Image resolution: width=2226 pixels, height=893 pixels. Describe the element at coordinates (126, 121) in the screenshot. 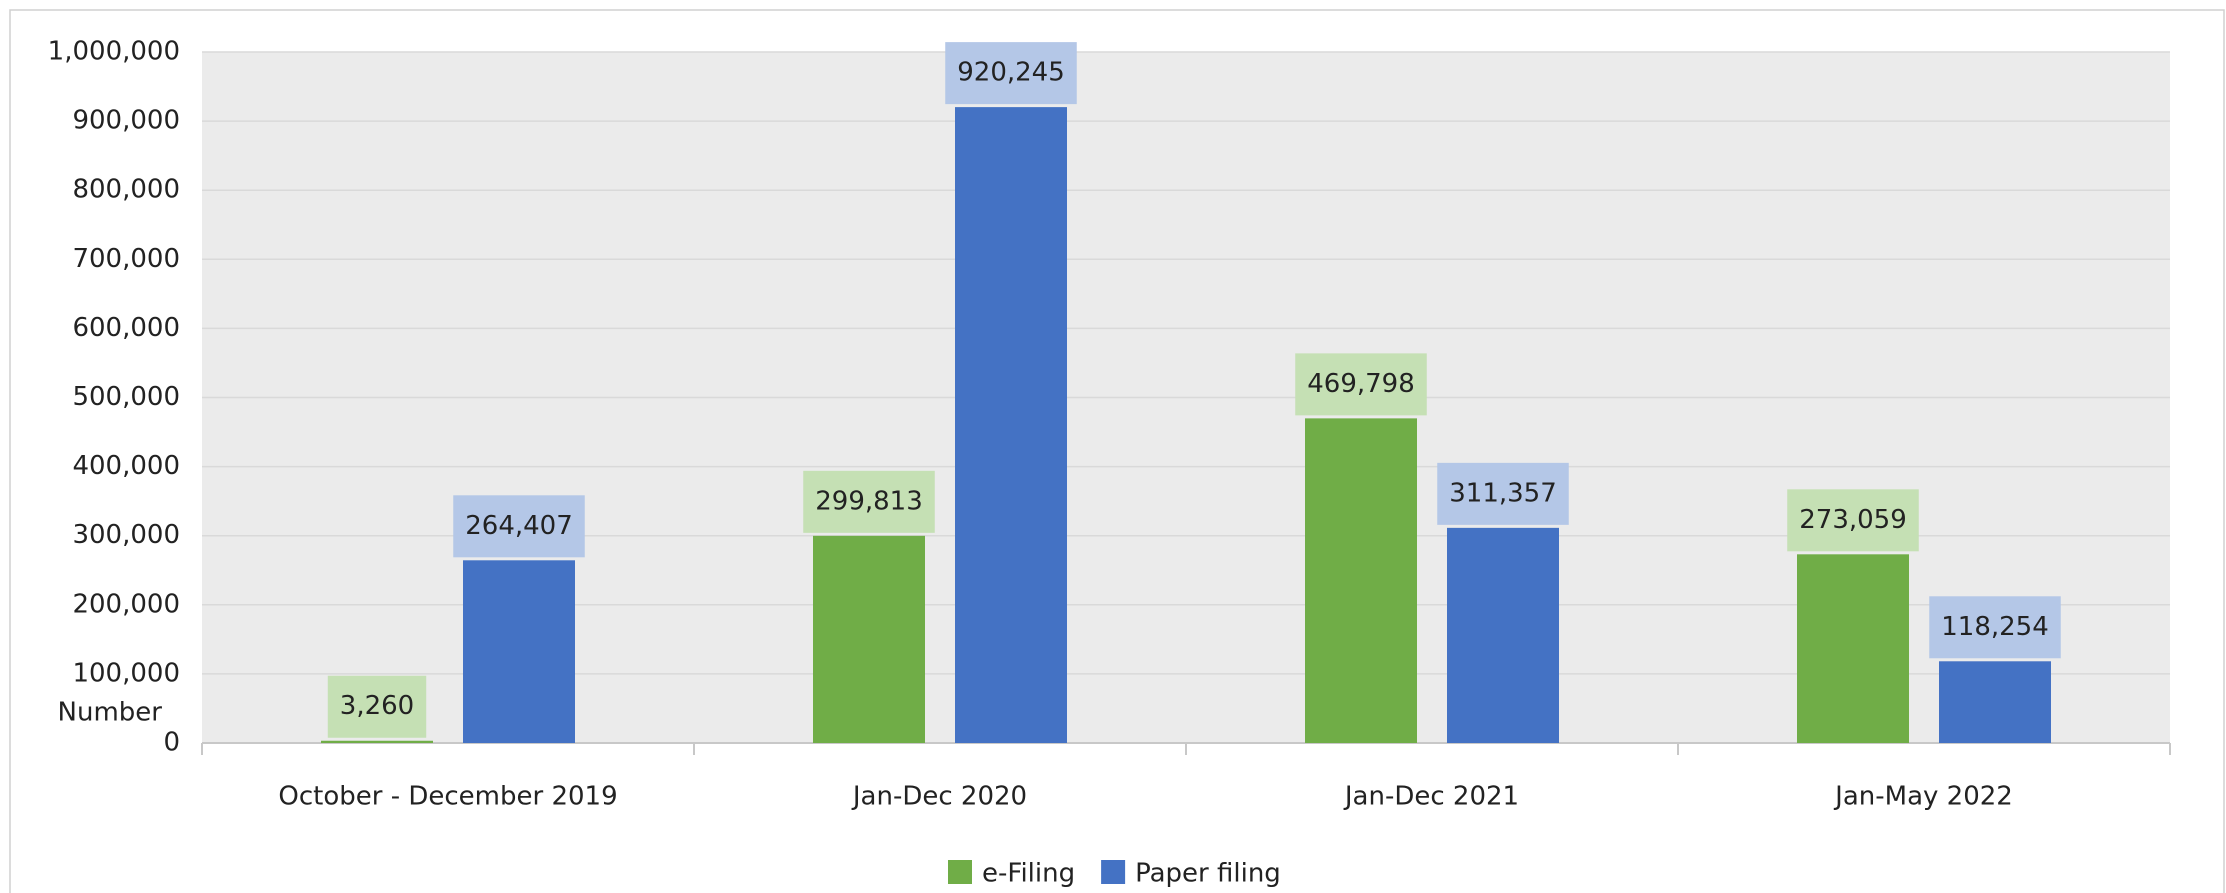

I see `y-tick-label: 900,000` at that location.